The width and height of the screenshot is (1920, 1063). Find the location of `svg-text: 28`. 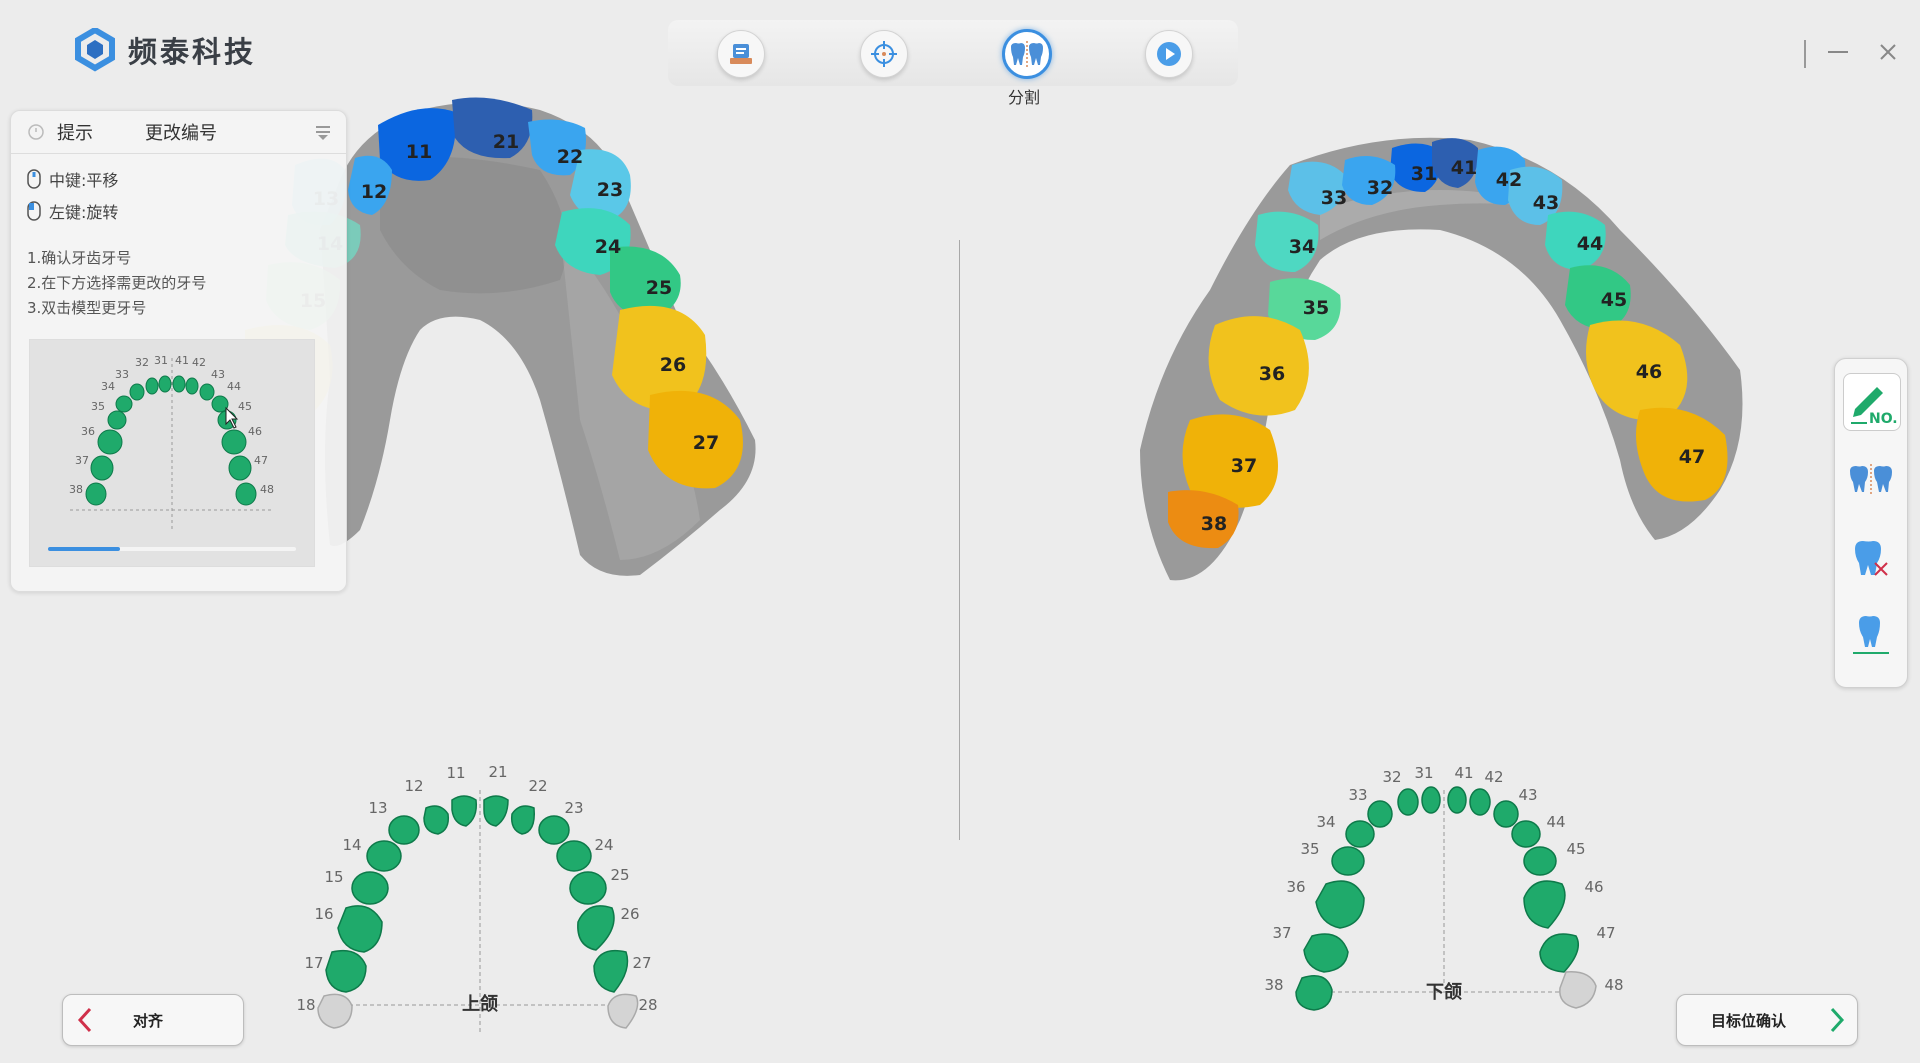

svg-text: 28 is located at coordinates (647, 1005).